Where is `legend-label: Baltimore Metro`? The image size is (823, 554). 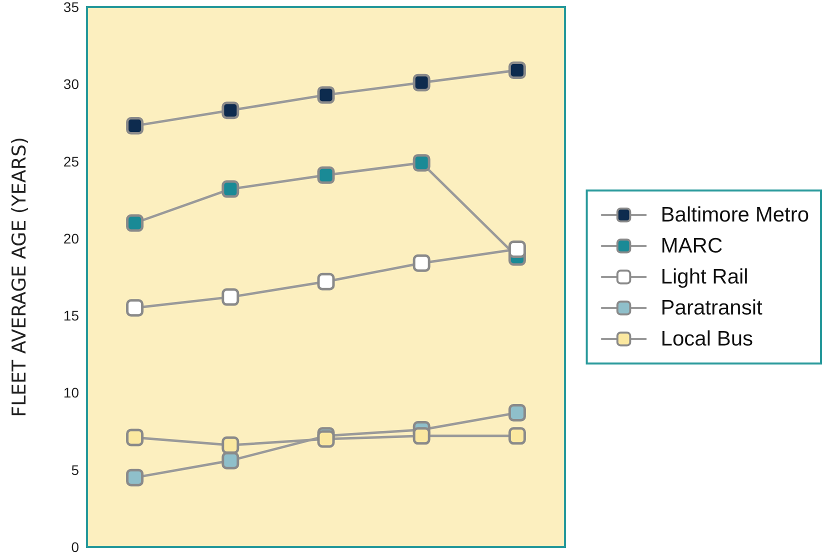 legend-label: Baltimore Metro is located at coordinates (735, 215).